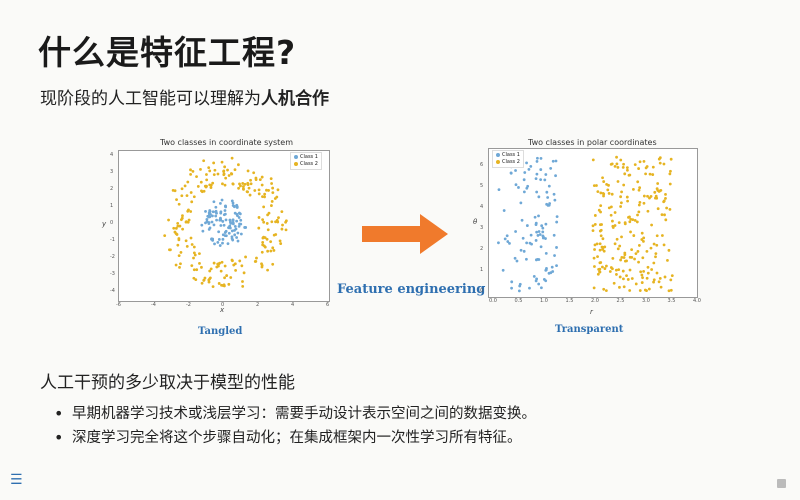 The image size is (800, 500). I want to click on right-x-tick-label: 2.0, so click(595, 301).